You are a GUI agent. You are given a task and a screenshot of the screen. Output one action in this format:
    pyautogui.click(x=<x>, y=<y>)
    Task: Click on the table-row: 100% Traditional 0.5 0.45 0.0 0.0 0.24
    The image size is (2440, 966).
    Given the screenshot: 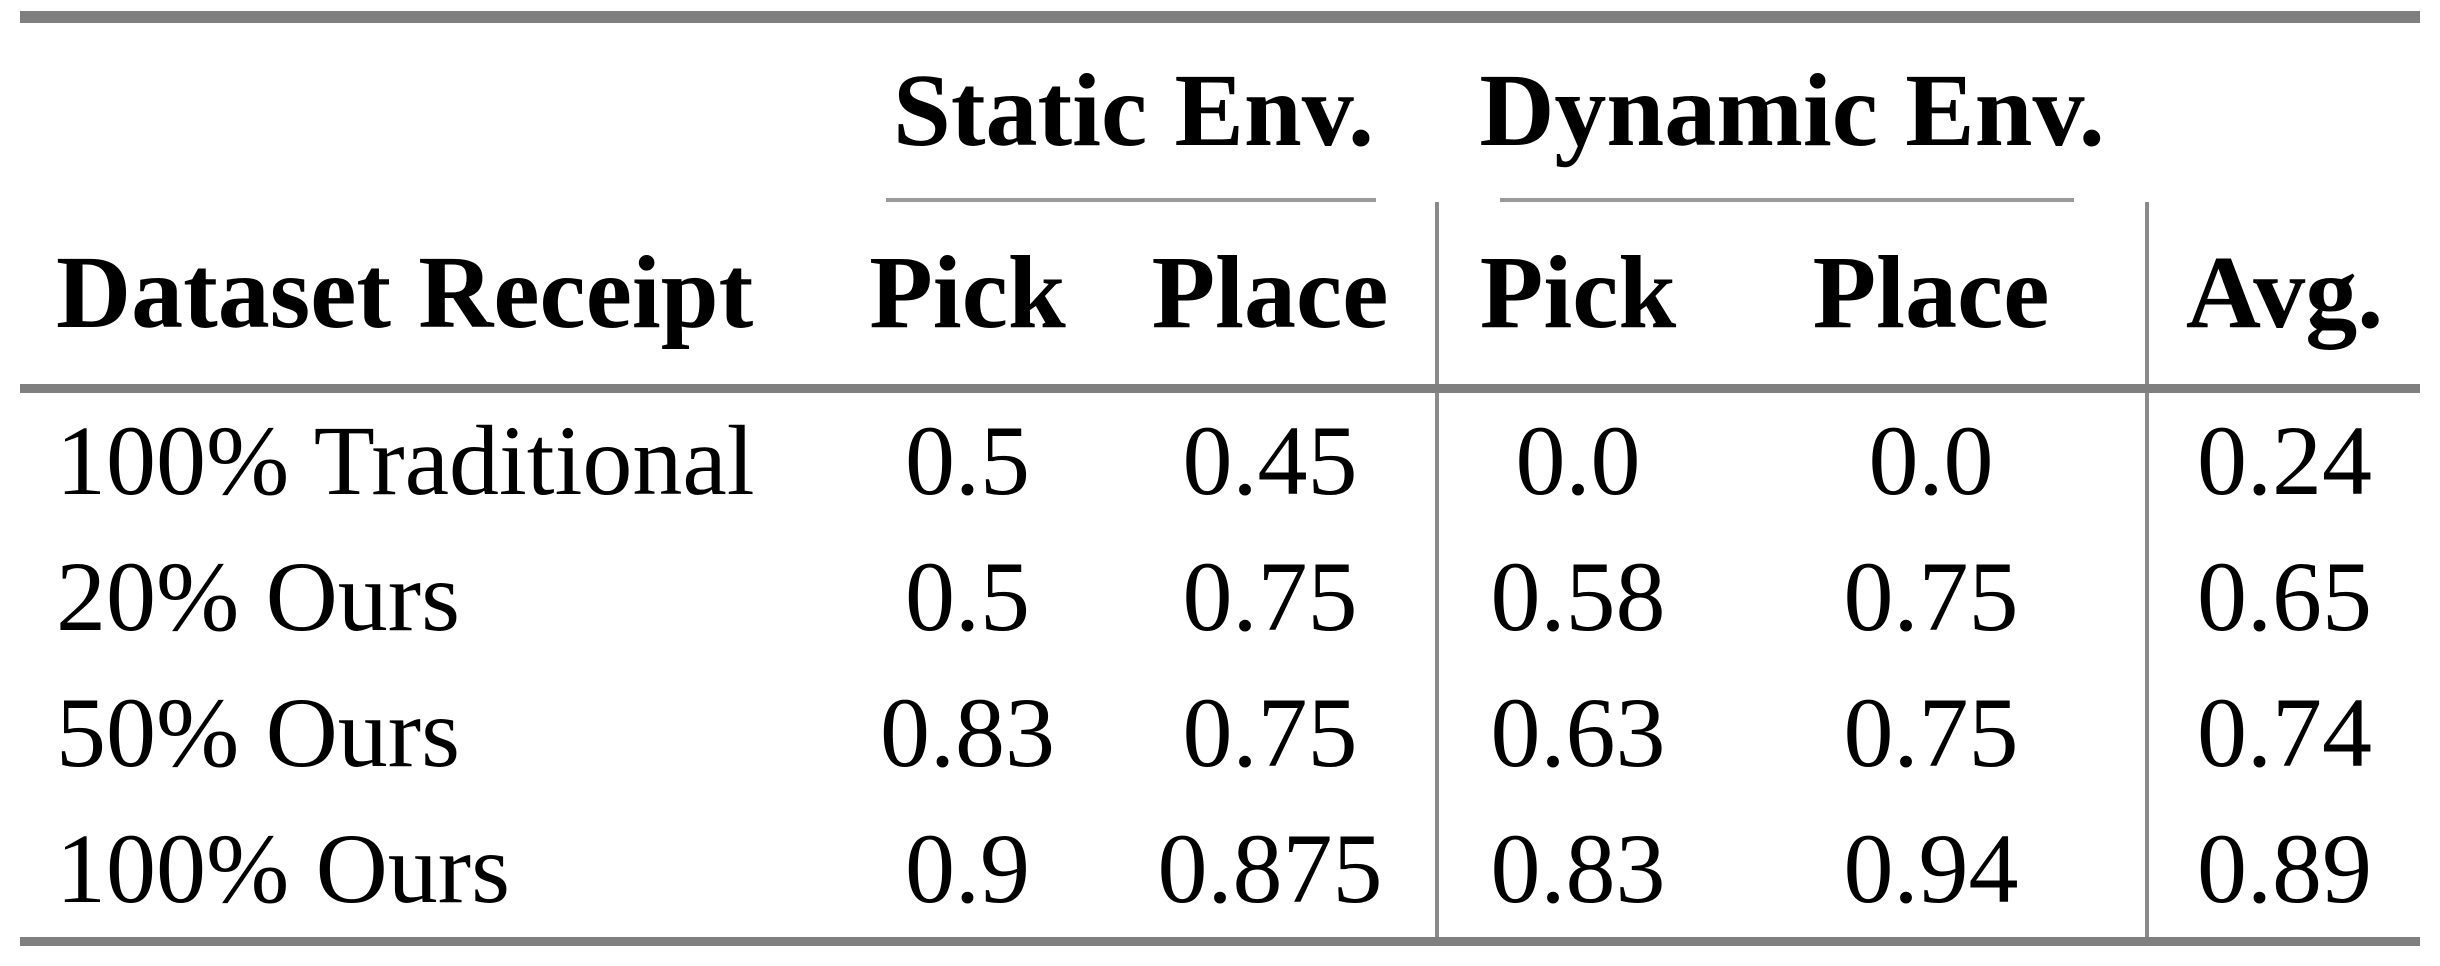 What is the action you would take?
    pyautogui.click(x=1220, y=458)
    